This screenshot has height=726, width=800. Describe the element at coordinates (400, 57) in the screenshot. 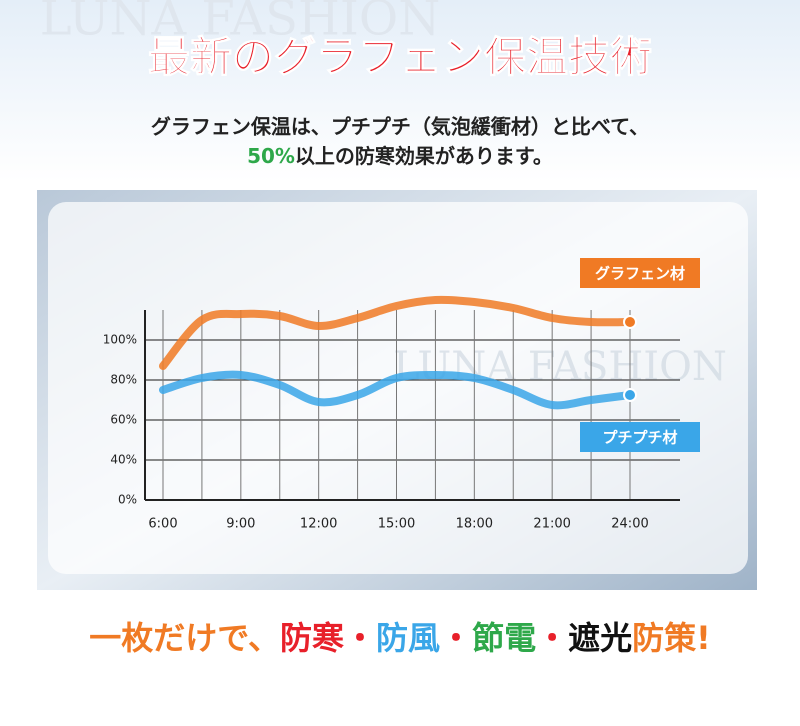

I see `title: 最新のグラフェン保温技術` at that location.